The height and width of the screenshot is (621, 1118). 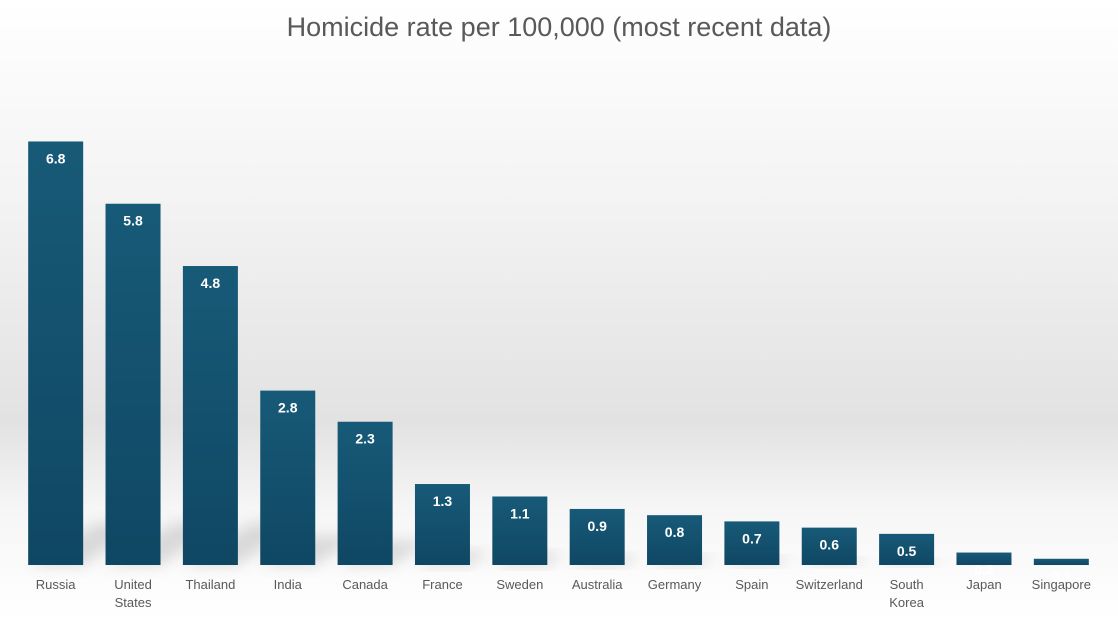 What do you see at coordinates (984, 558) in the screenshot?
I see `bar-japan` at bounding box center [984, 558].